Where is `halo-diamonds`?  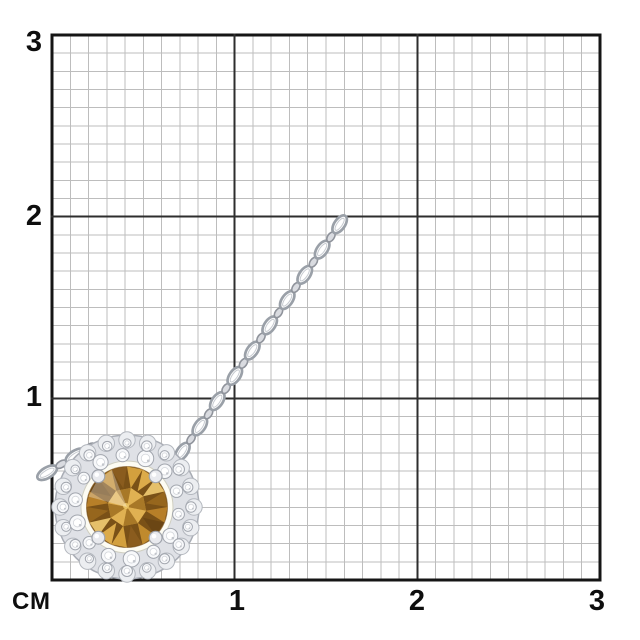 halo-diamonds is located at coordinates (126, 507).